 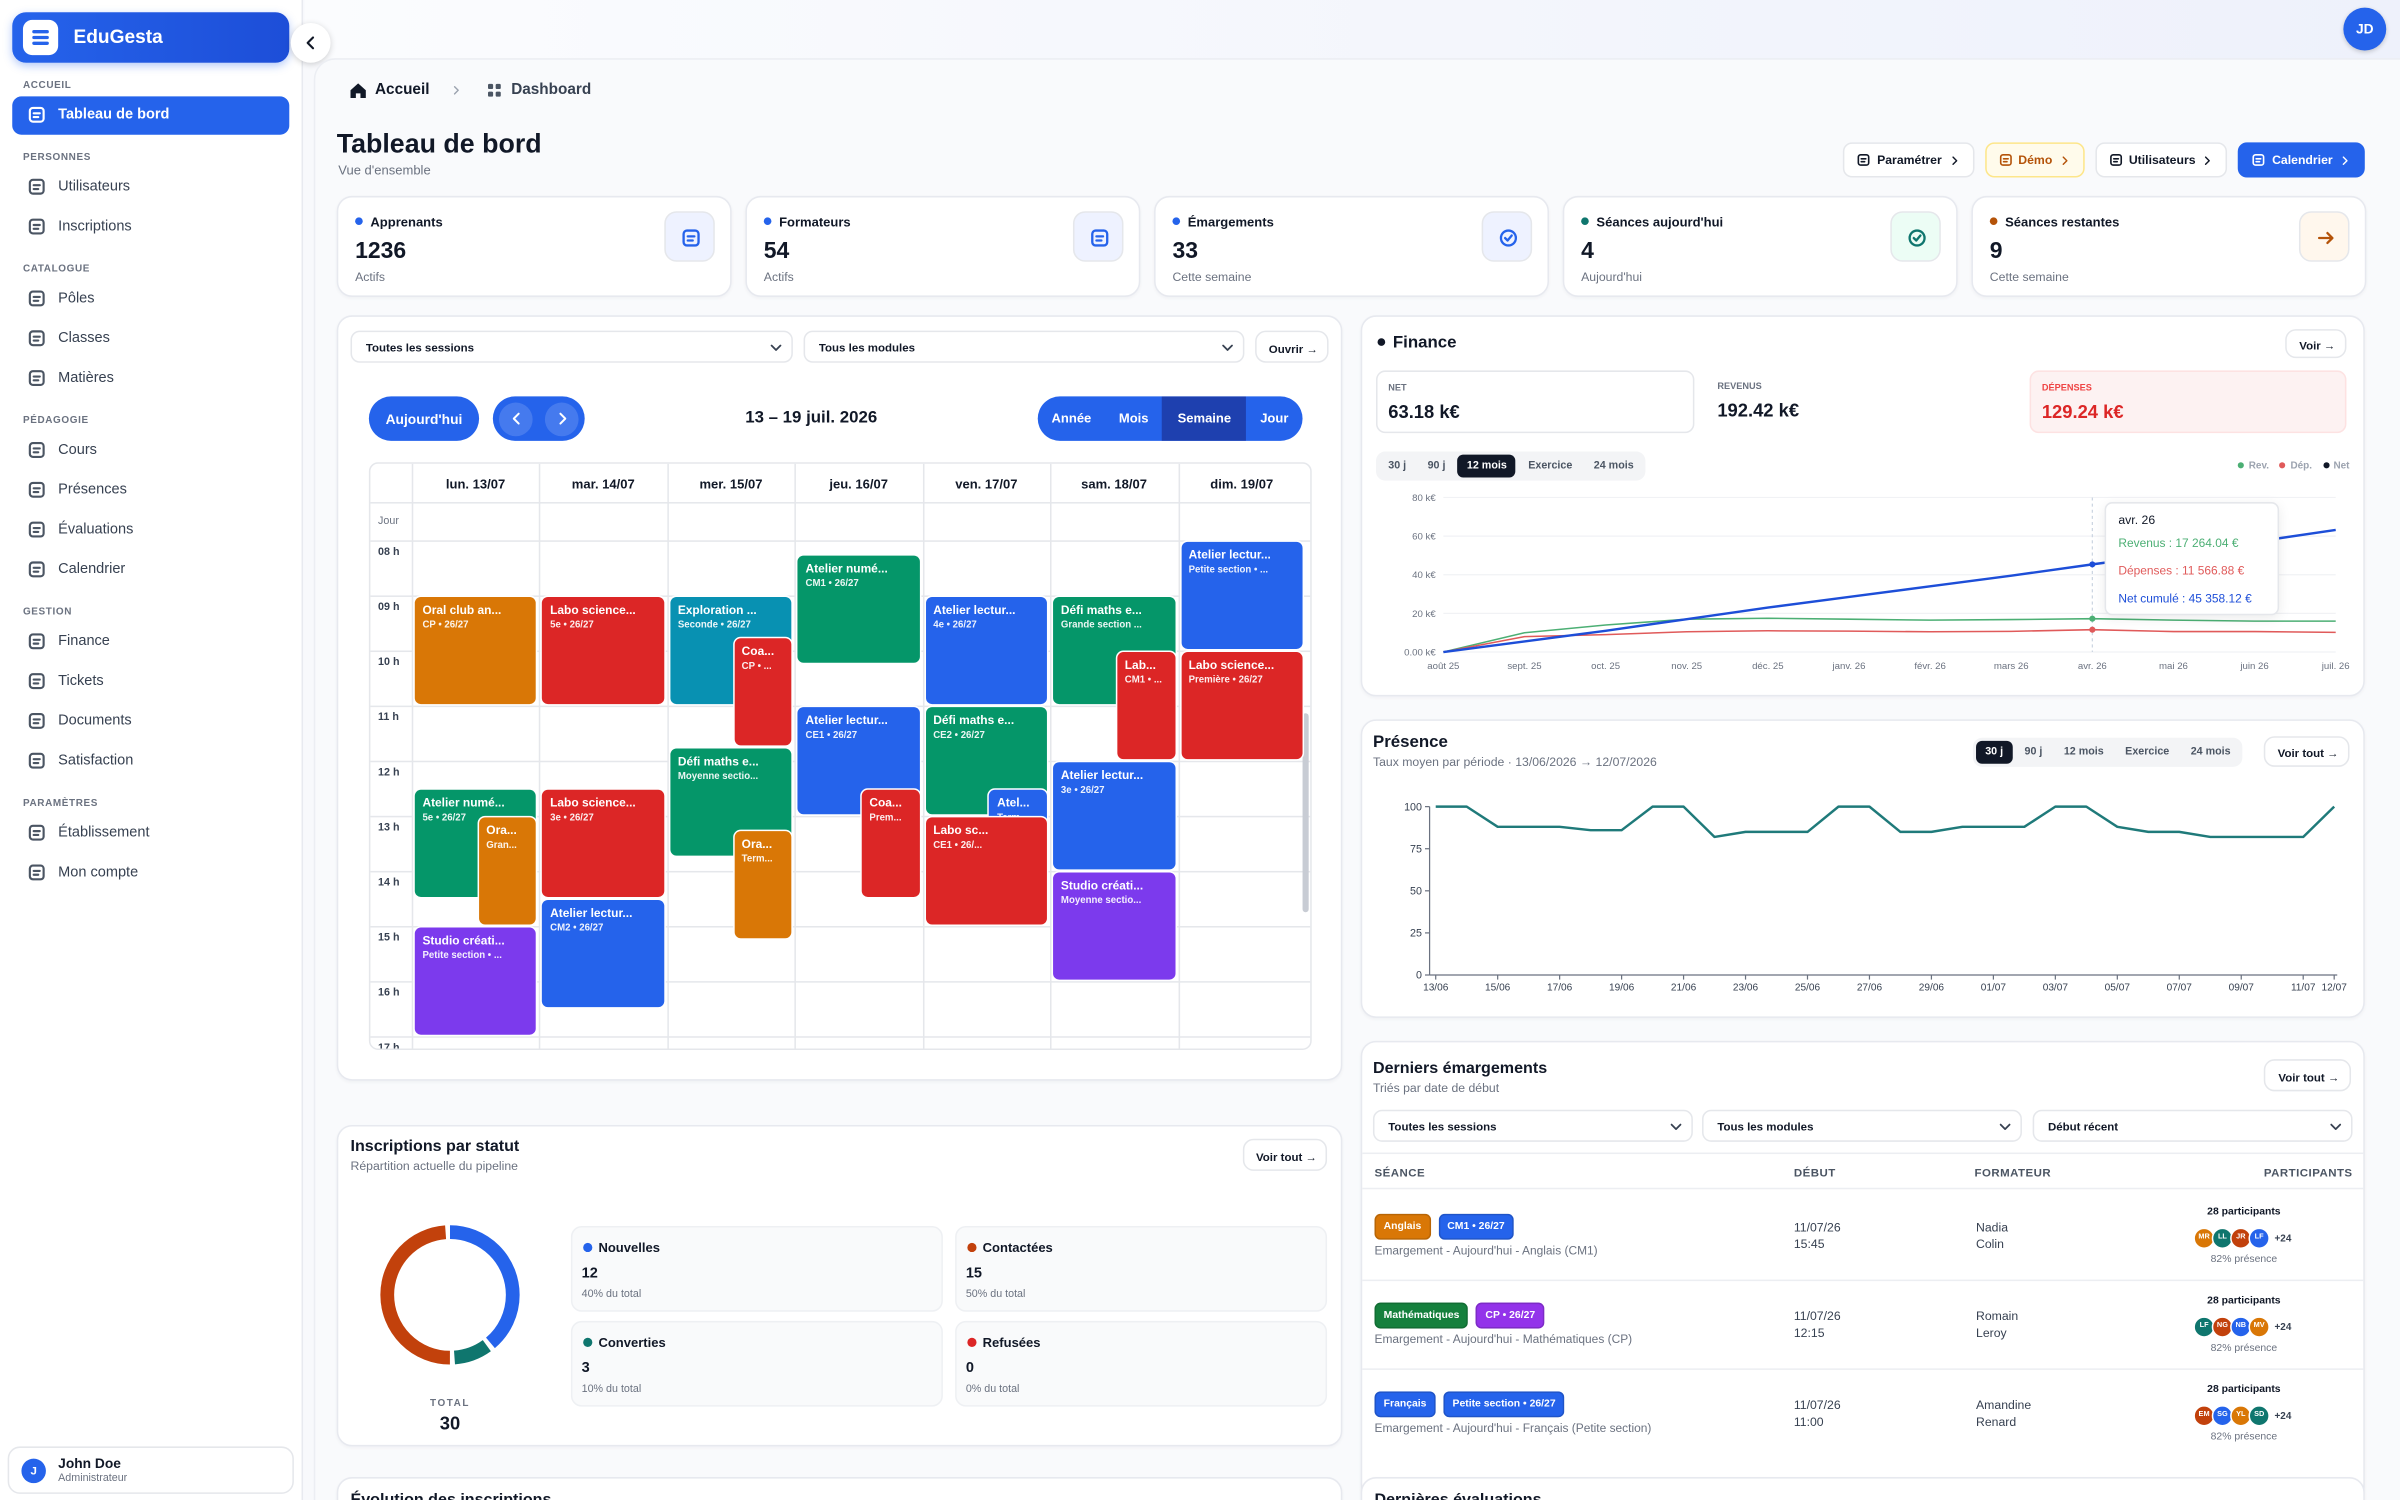 What do you see at coordinates (150, 187) in the screenshot?
I see `nav-item: Utilisateurs` at bounding box center [150, 187].